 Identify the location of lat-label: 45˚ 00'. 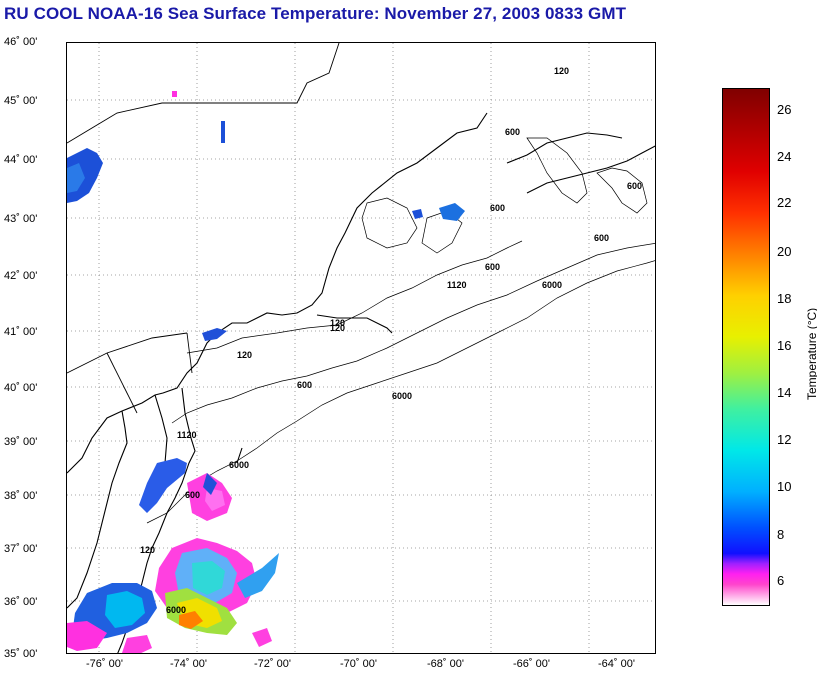
(21, 101).